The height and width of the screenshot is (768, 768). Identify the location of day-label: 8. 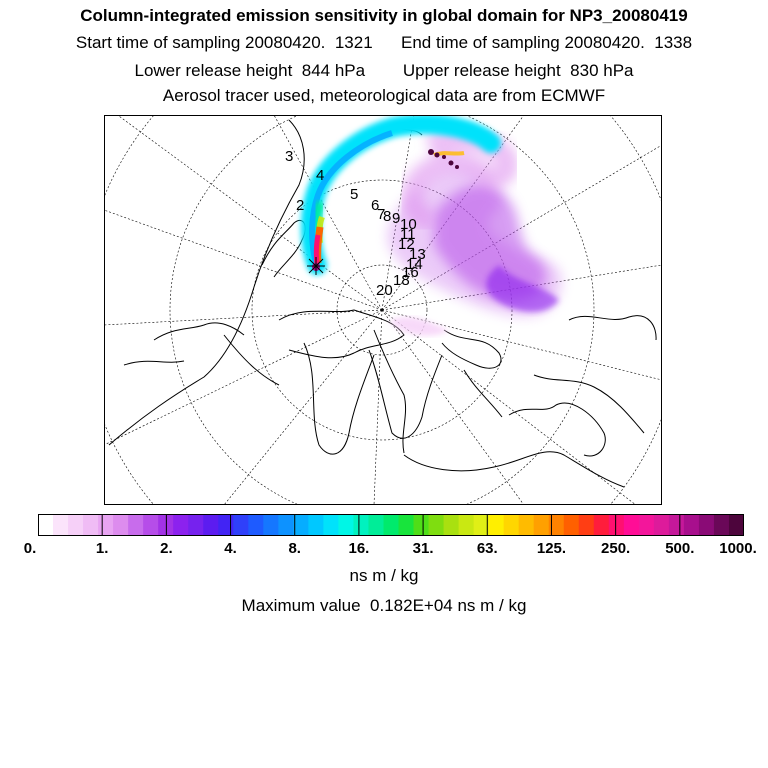
(387, 216).